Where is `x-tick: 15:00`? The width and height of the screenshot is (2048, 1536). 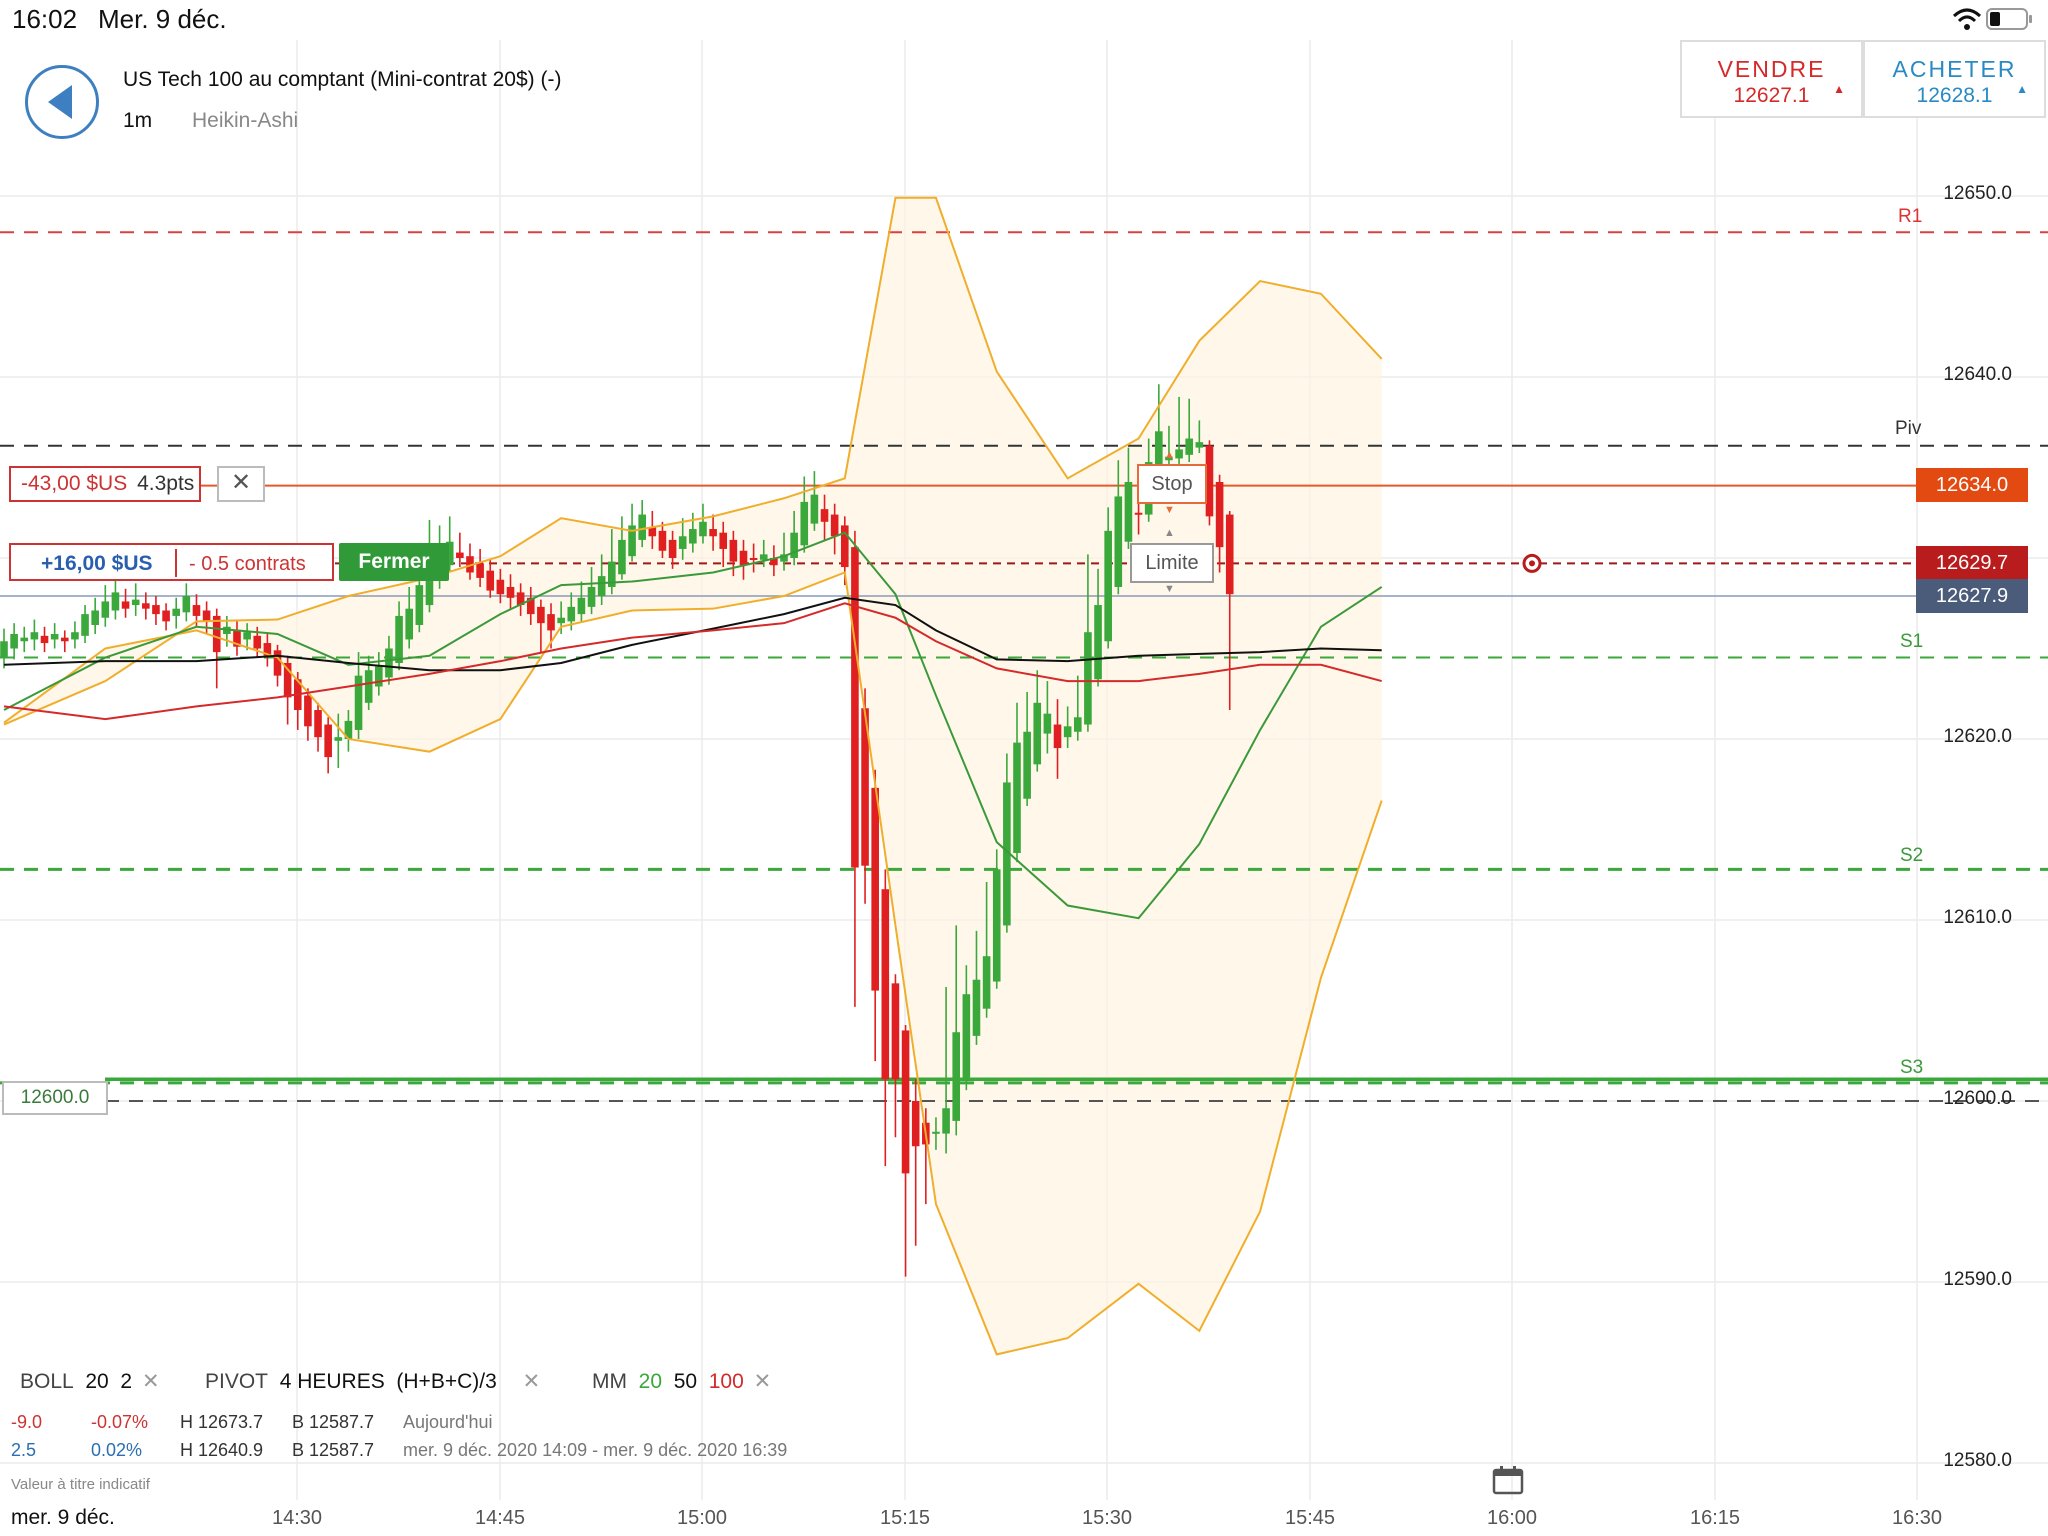
x-tick: 15:00 is located at coordinates (702, 1518).